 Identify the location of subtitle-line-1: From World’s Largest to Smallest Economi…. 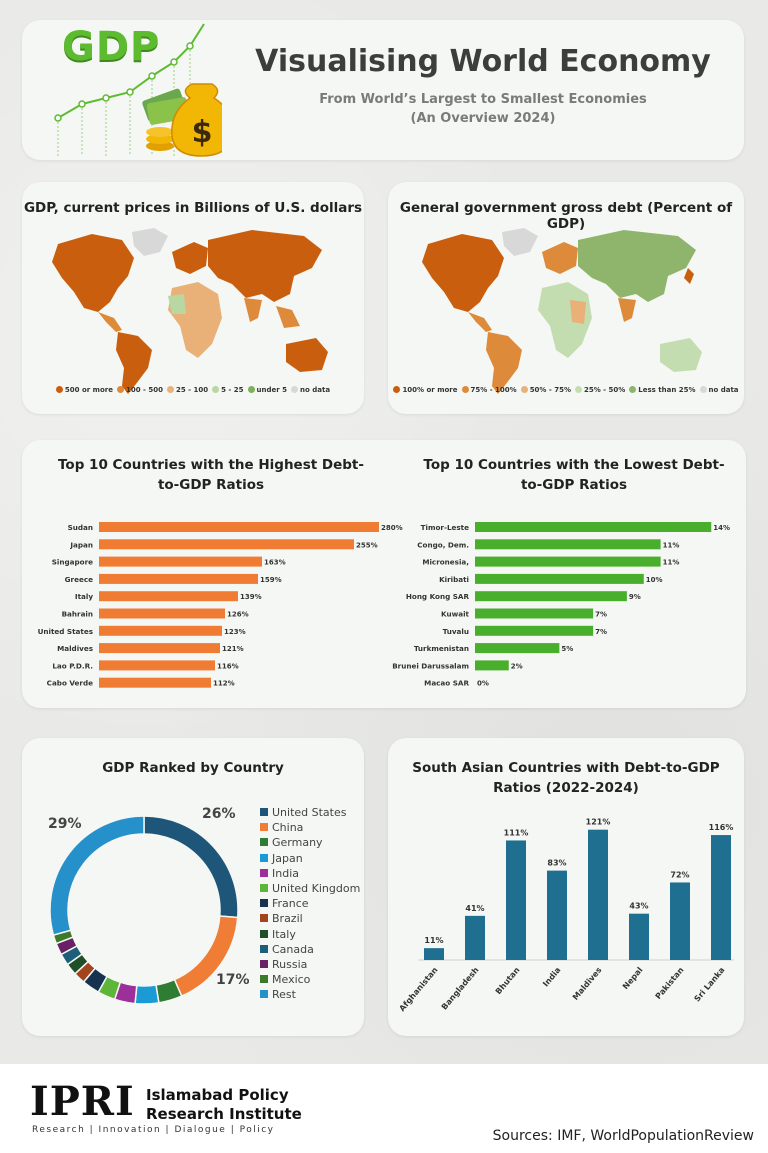
(483, 99).